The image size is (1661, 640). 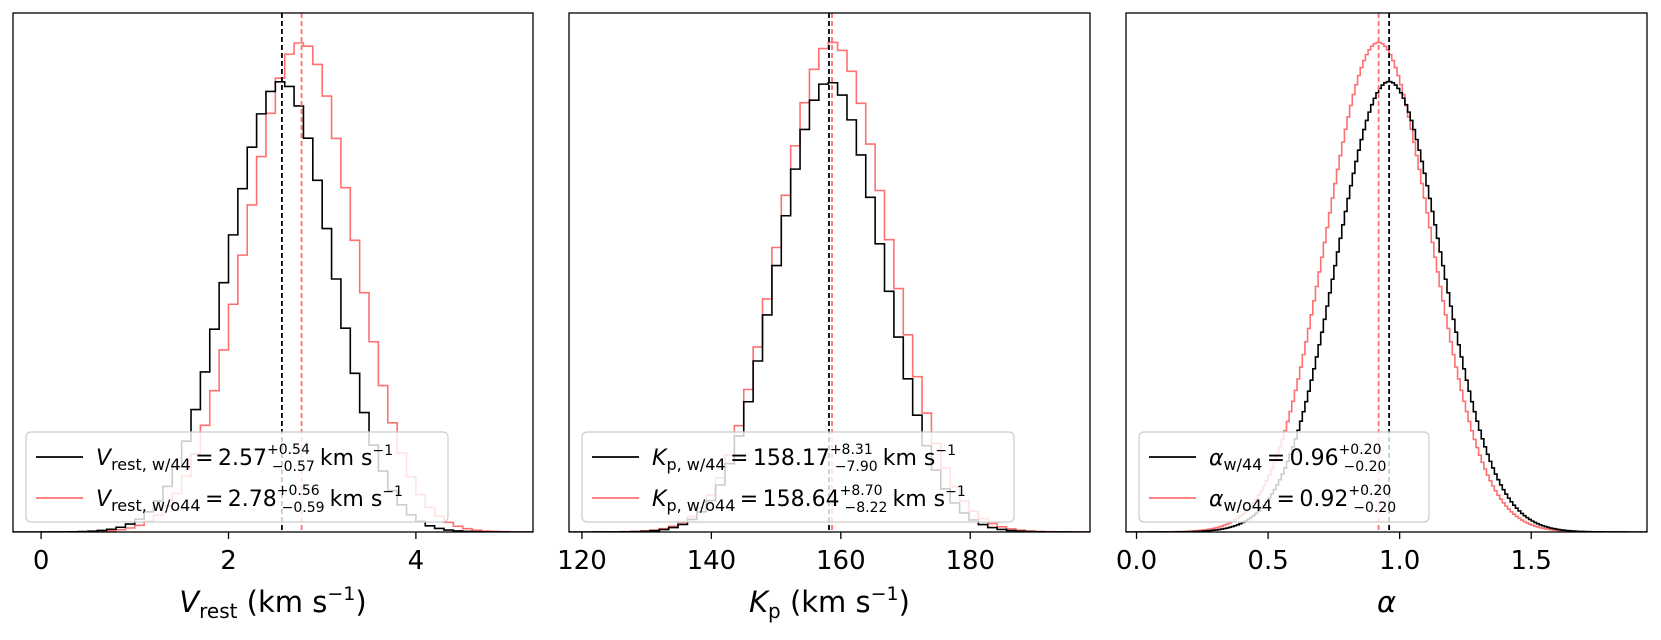 I want to click on legend-minus-w/44: −0.57, so click(x=293, y=467).